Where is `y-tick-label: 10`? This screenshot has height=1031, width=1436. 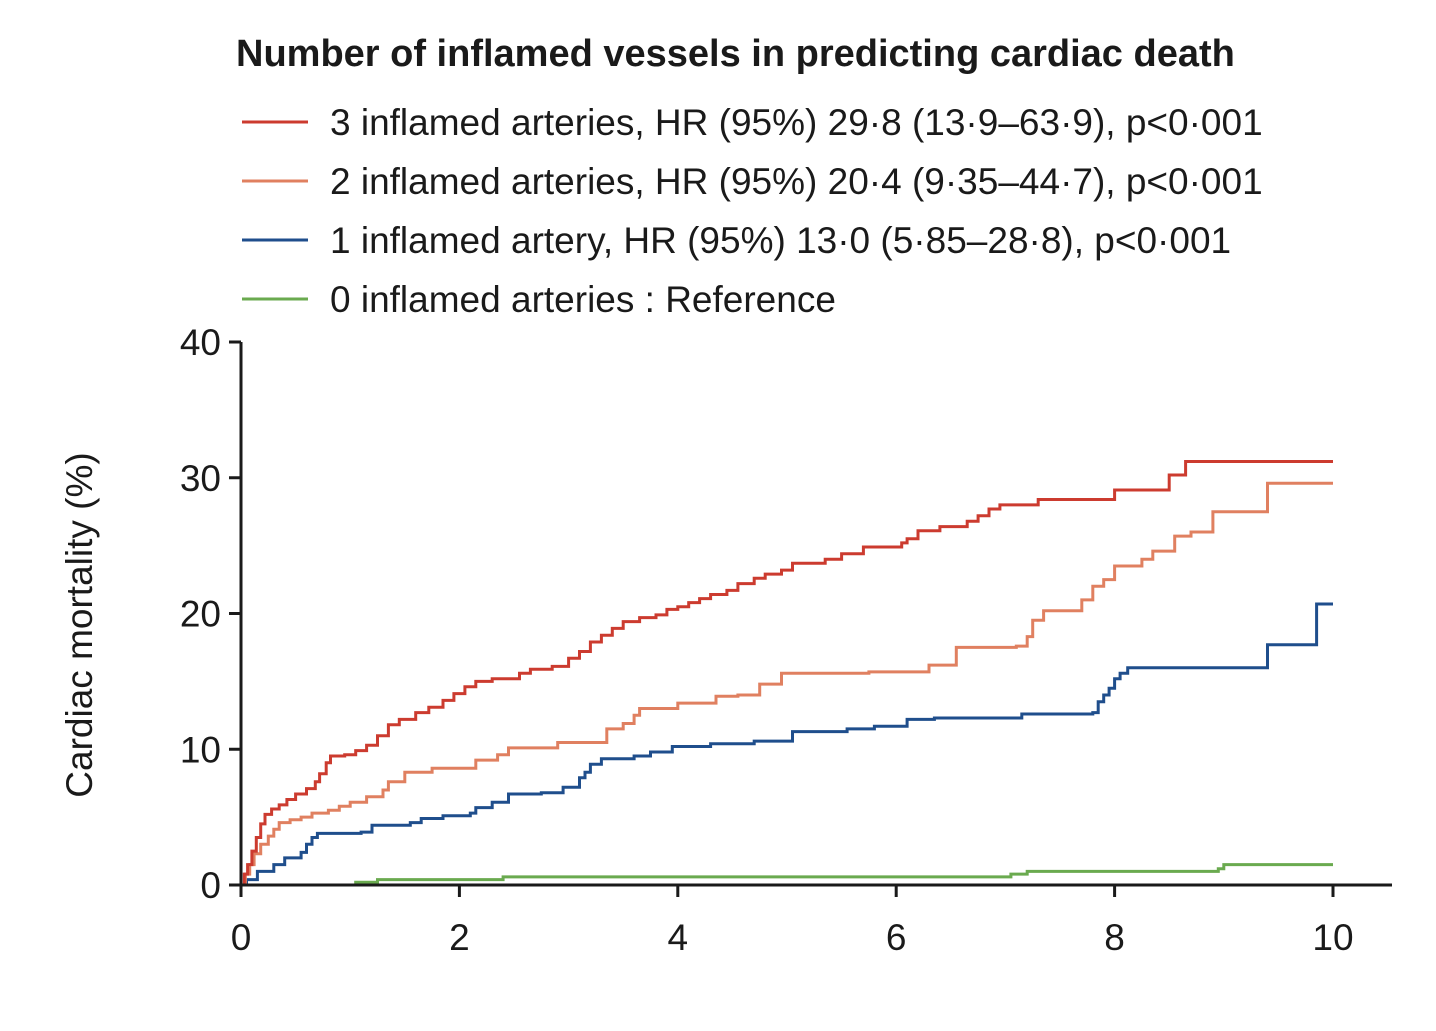 y-tick-label: 10 is located at coordinates (200, 749).